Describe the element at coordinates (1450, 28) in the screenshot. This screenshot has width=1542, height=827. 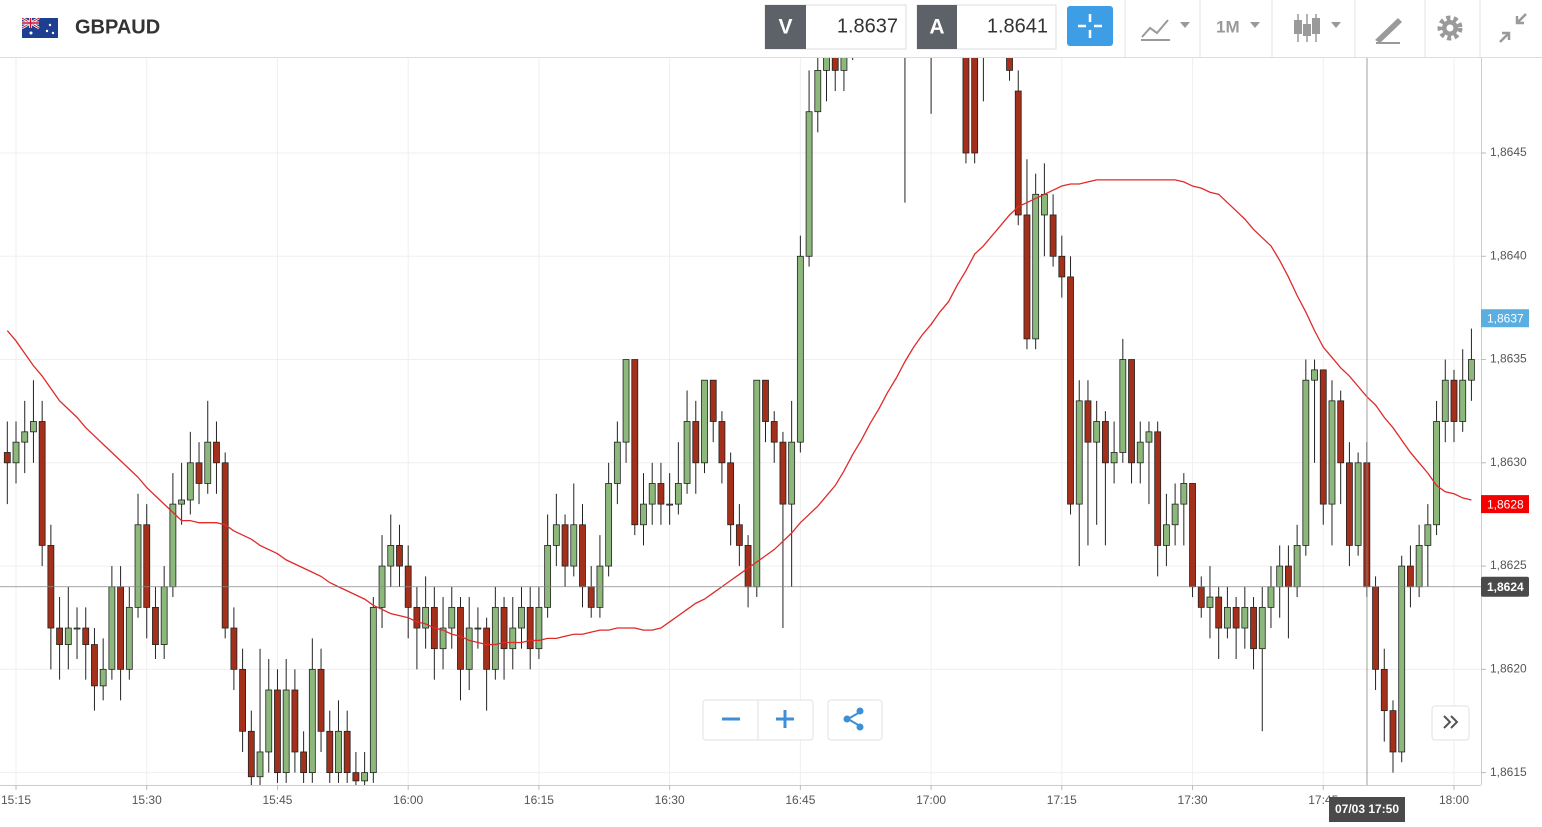
I see `settings-button` at that location.